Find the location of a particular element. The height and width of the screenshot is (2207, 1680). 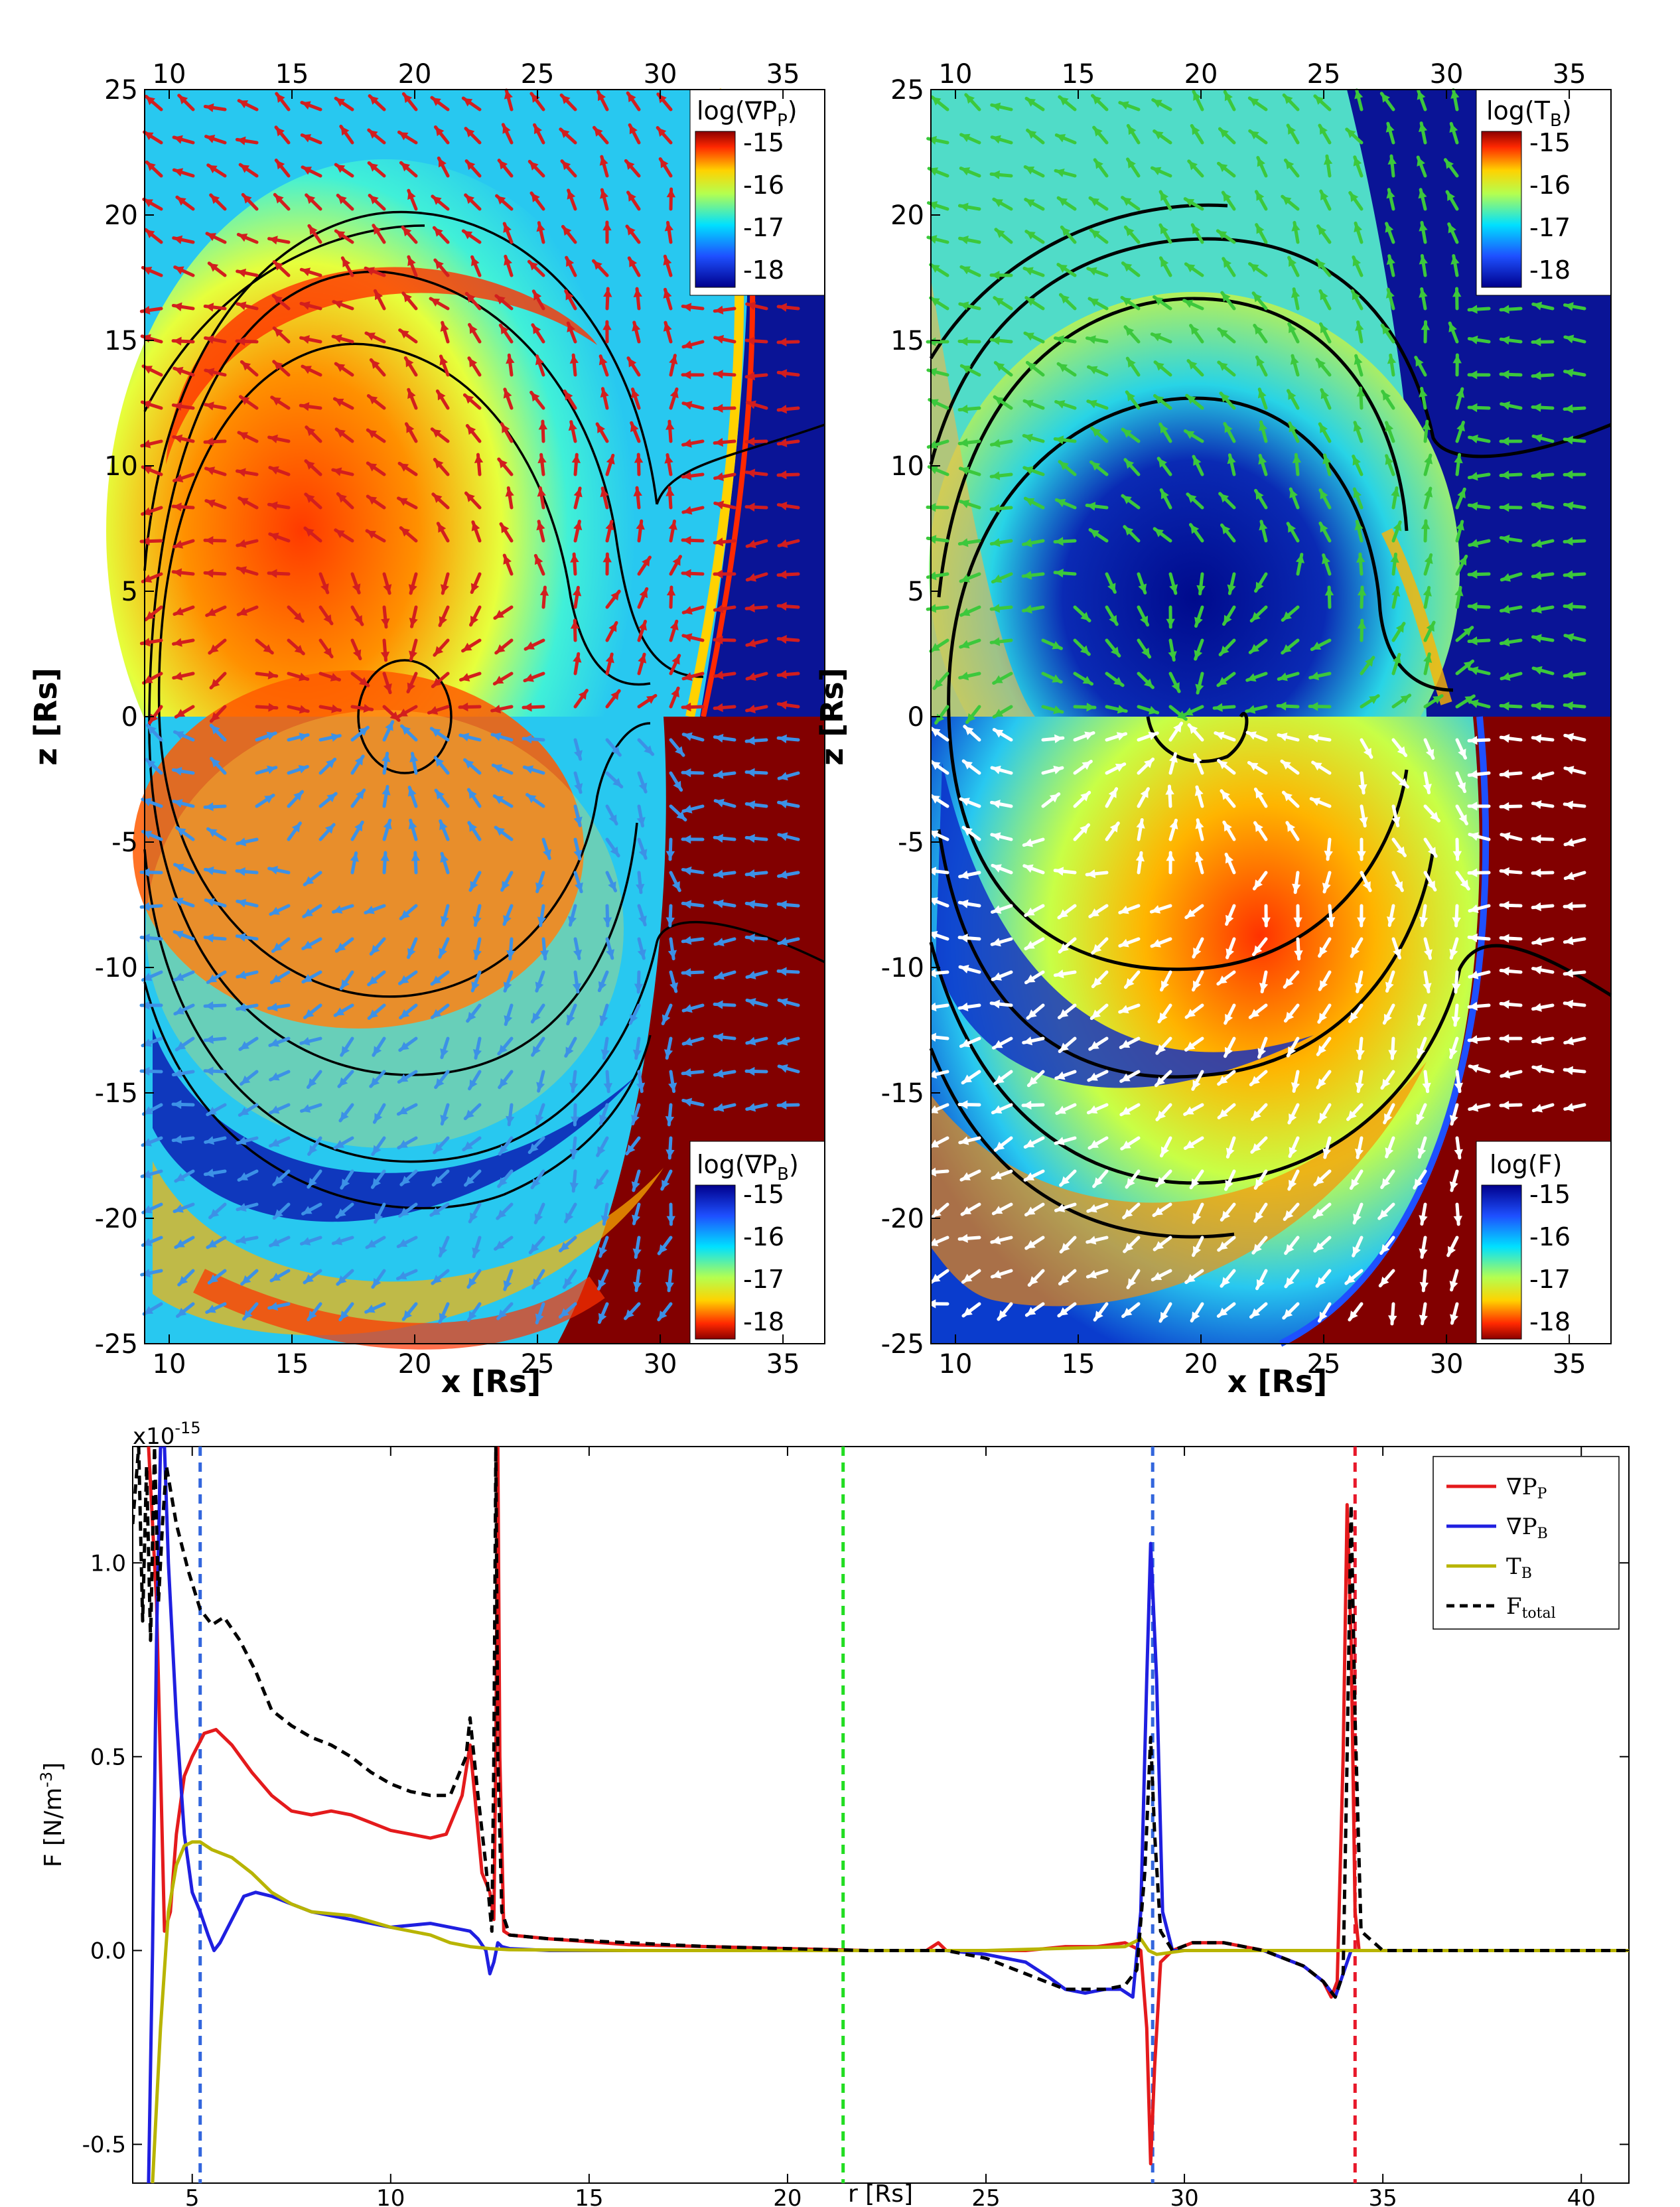

lineplot-scale-label: x10-15 is located at coordinates (167, 1435).